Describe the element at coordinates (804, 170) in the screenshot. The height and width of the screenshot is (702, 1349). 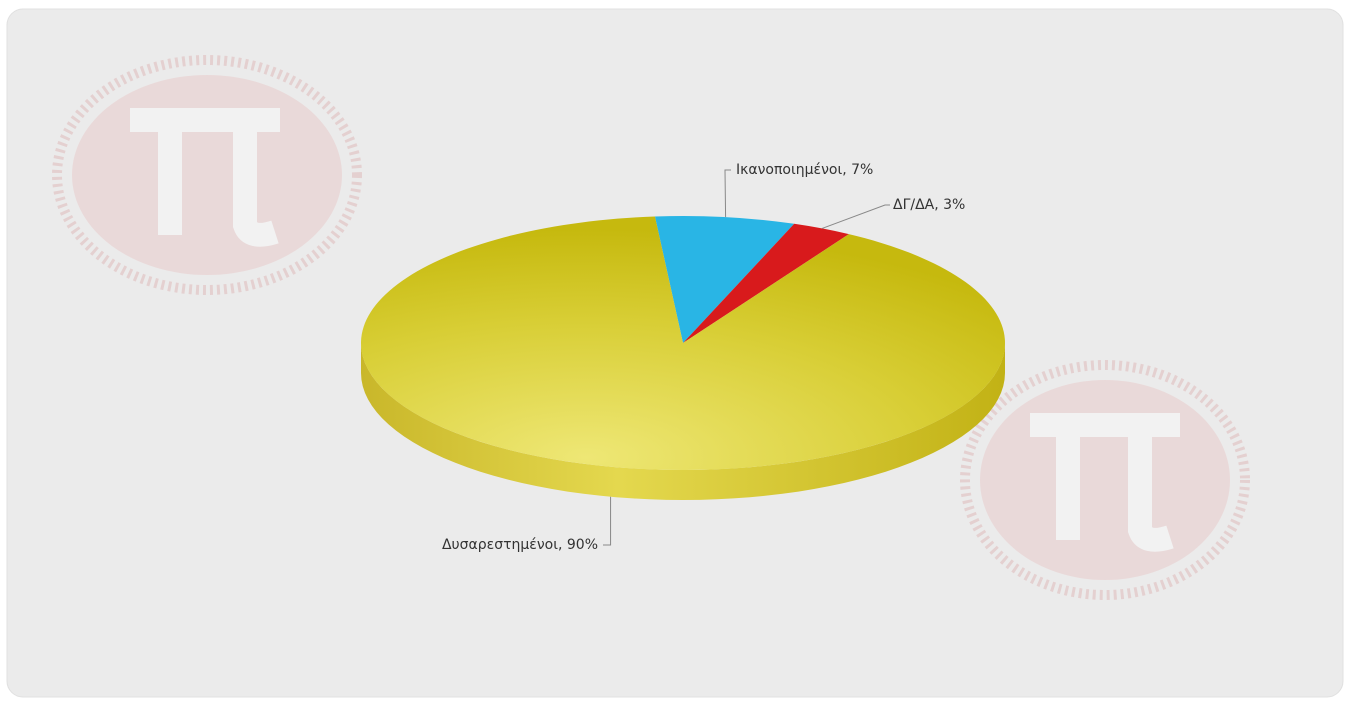
I see `data-label: Ικανοποιημένοι, 7%` at that location.